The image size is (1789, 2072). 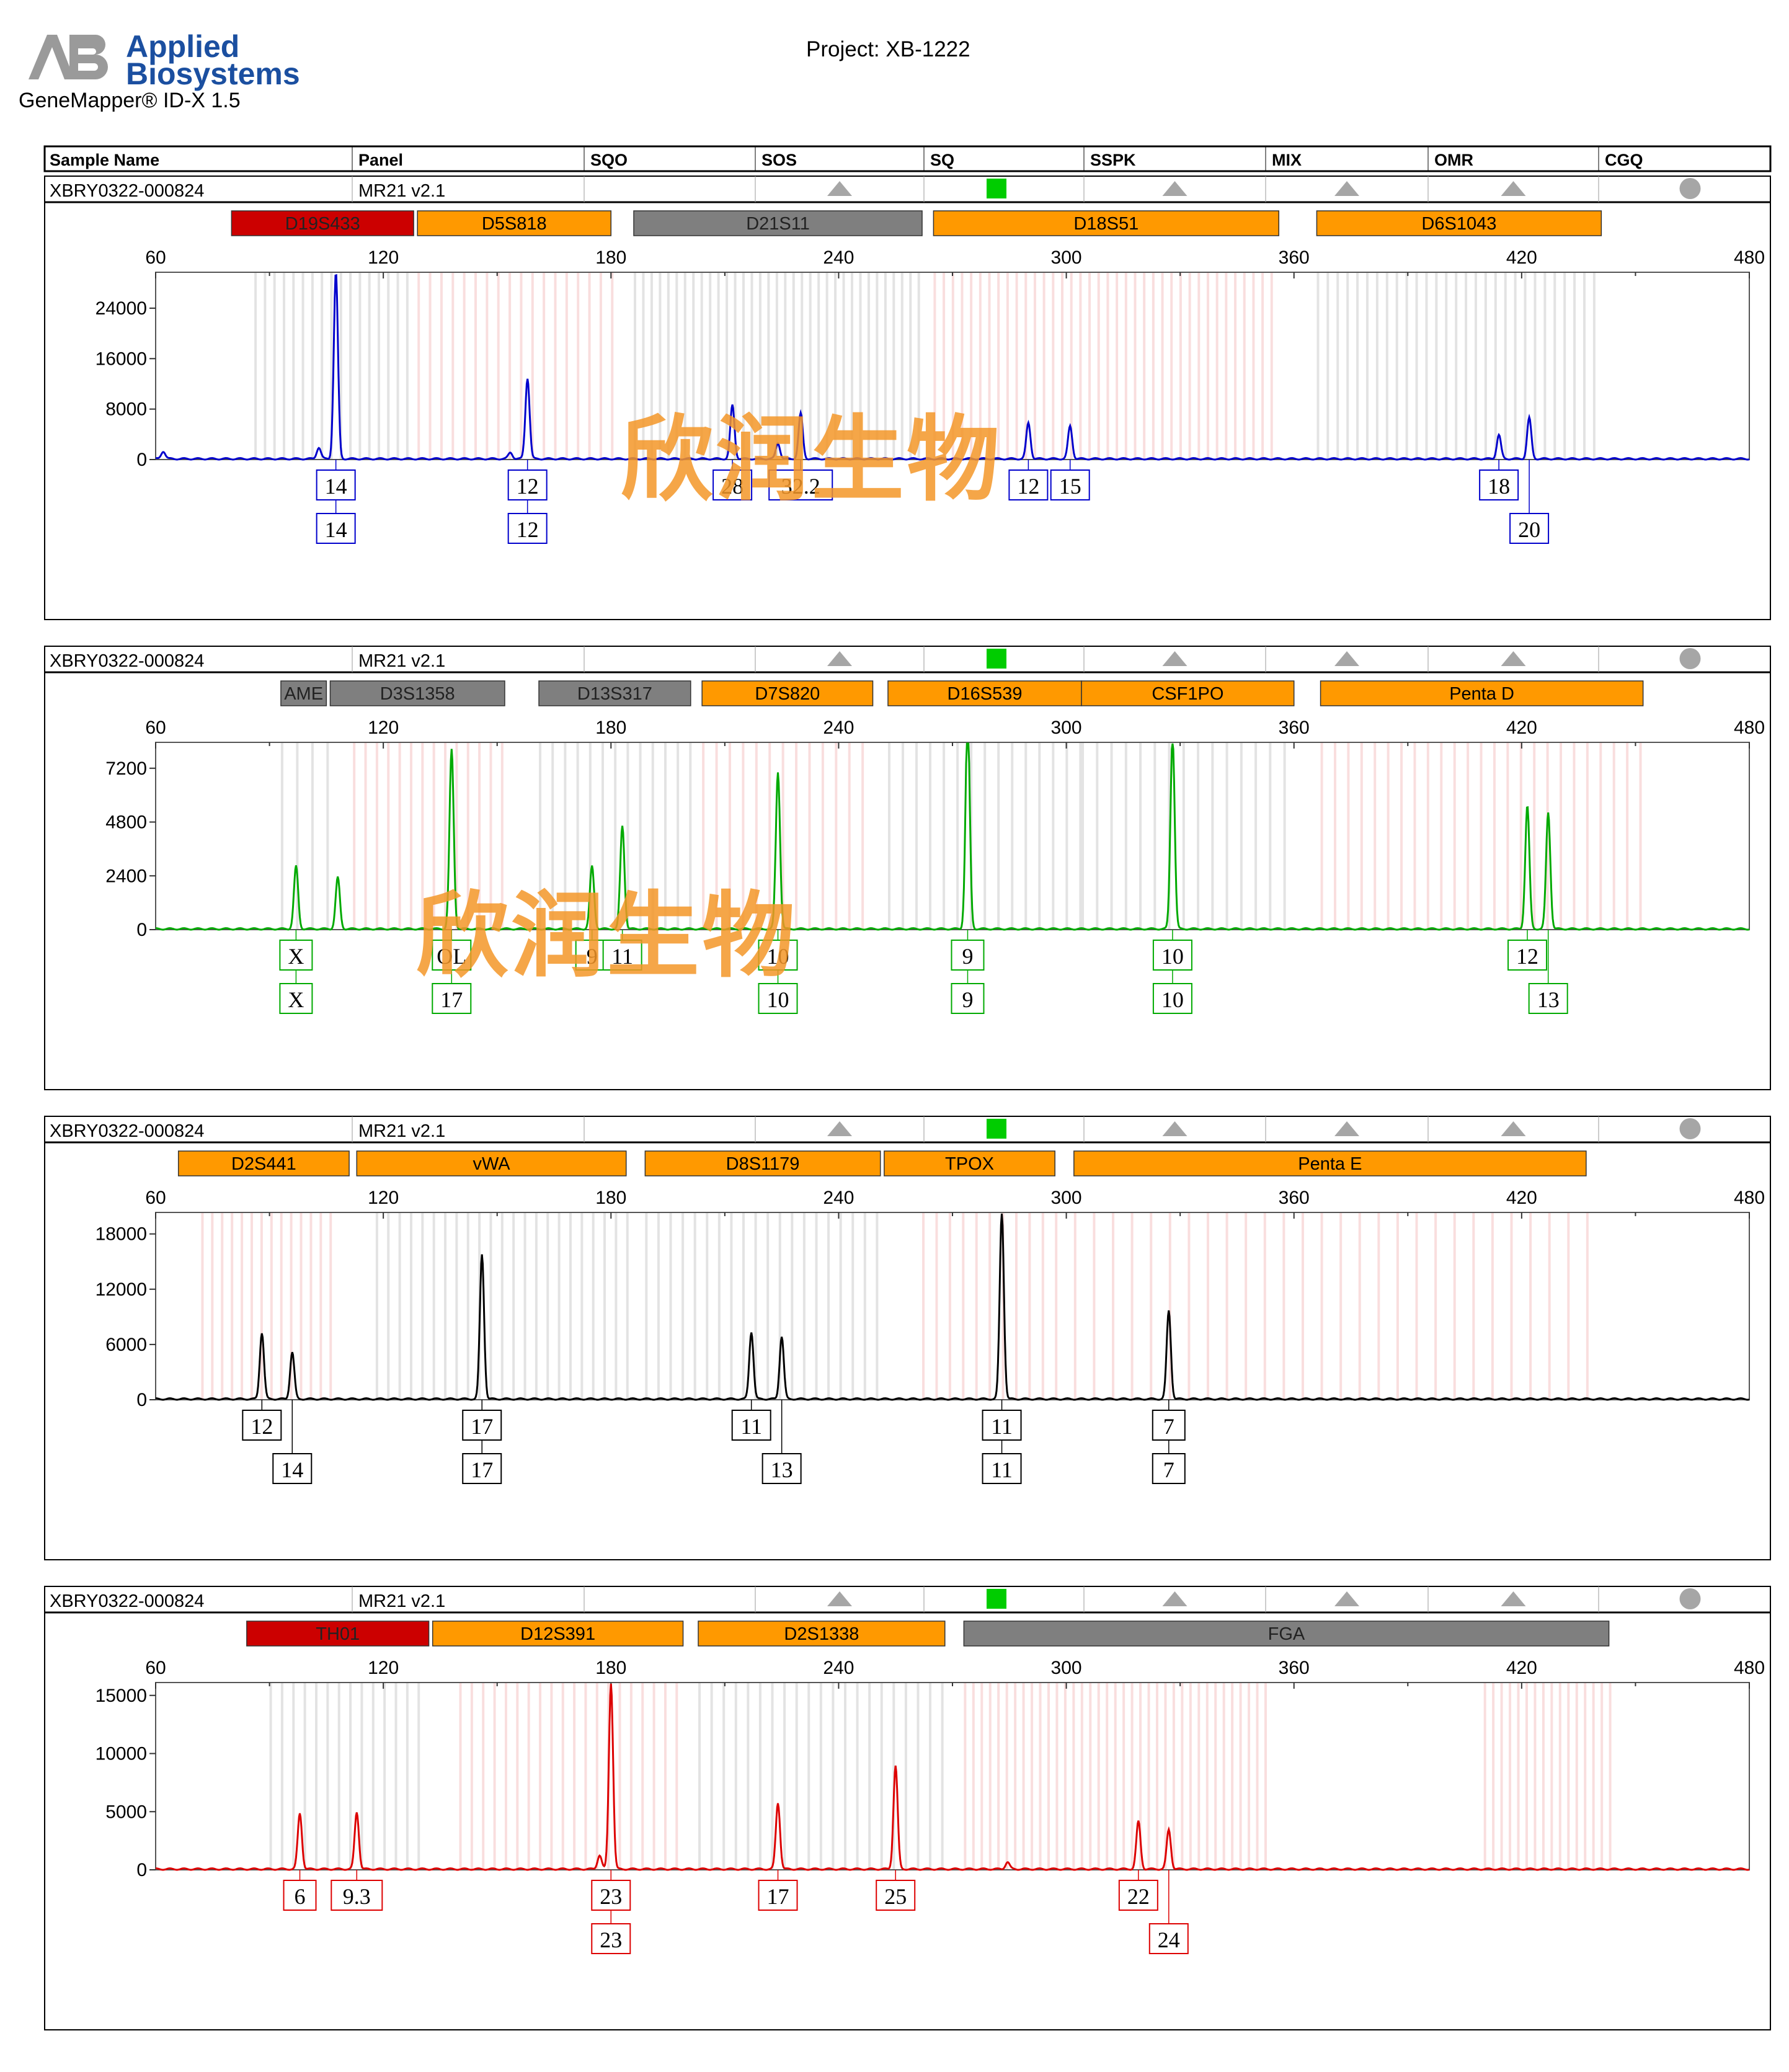 What do you see at coordinates (997, 1599) in the screenshot?
I see `qc-sq-indicator` at bounding box center [997, 1599].